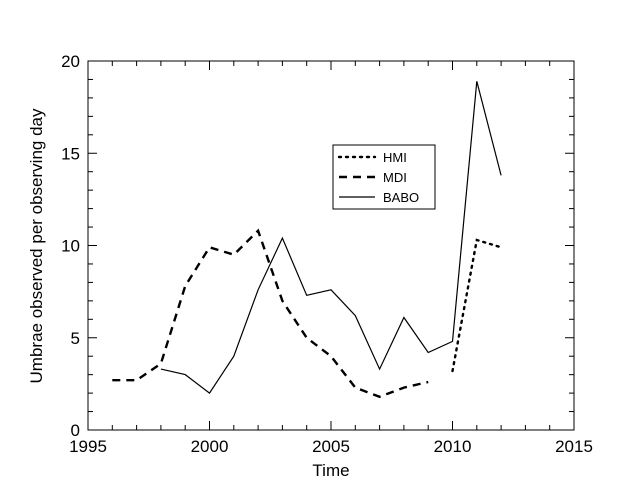 This screenshot has width=623, height=498. What do you see at coordinates (574, 446) in the screenshot?
I see `x-tick-label: 2015` at bounding box center [574, 446].